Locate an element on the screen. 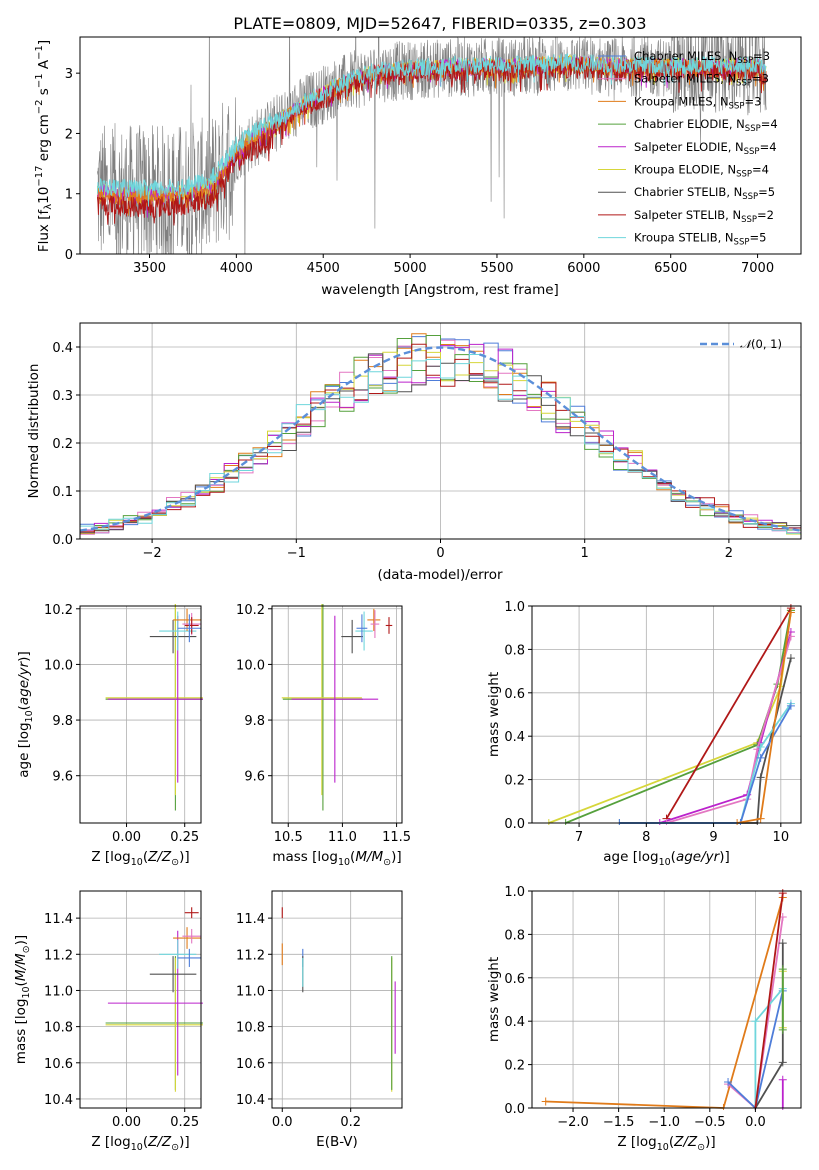  y-tick-label: 1 is located at coordinates (69, 195).